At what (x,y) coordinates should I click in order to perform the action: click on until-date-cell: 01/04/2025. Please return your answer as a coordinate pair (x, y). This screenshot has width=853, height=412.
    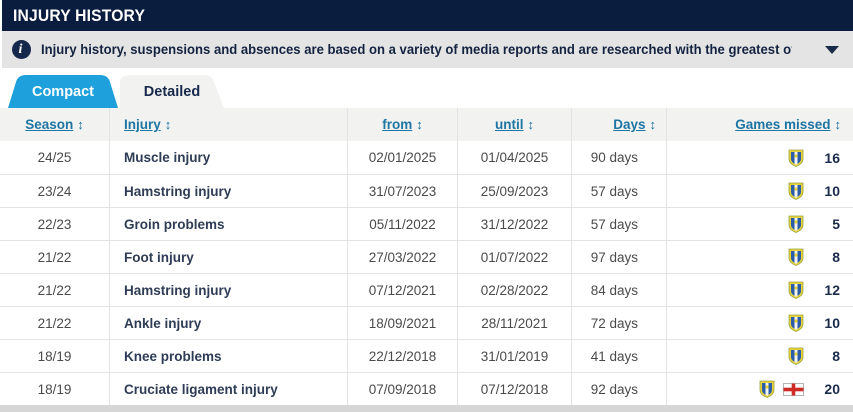
    Looking at the image, I should click on (515, 157).